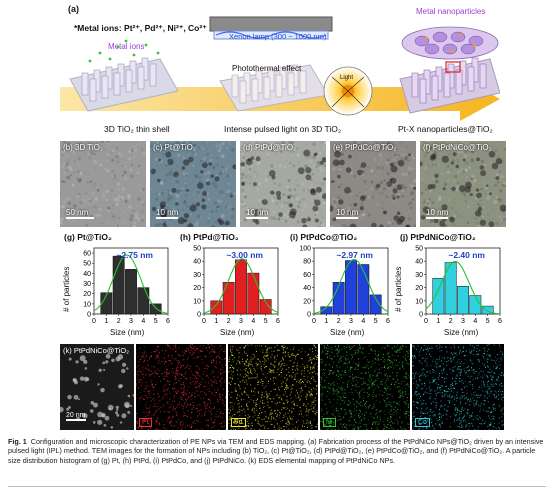  What do you see at coordinates (76, 415) in the screenshot?
I see `scale-text: 20 nm` at bounding box center [76, 415].